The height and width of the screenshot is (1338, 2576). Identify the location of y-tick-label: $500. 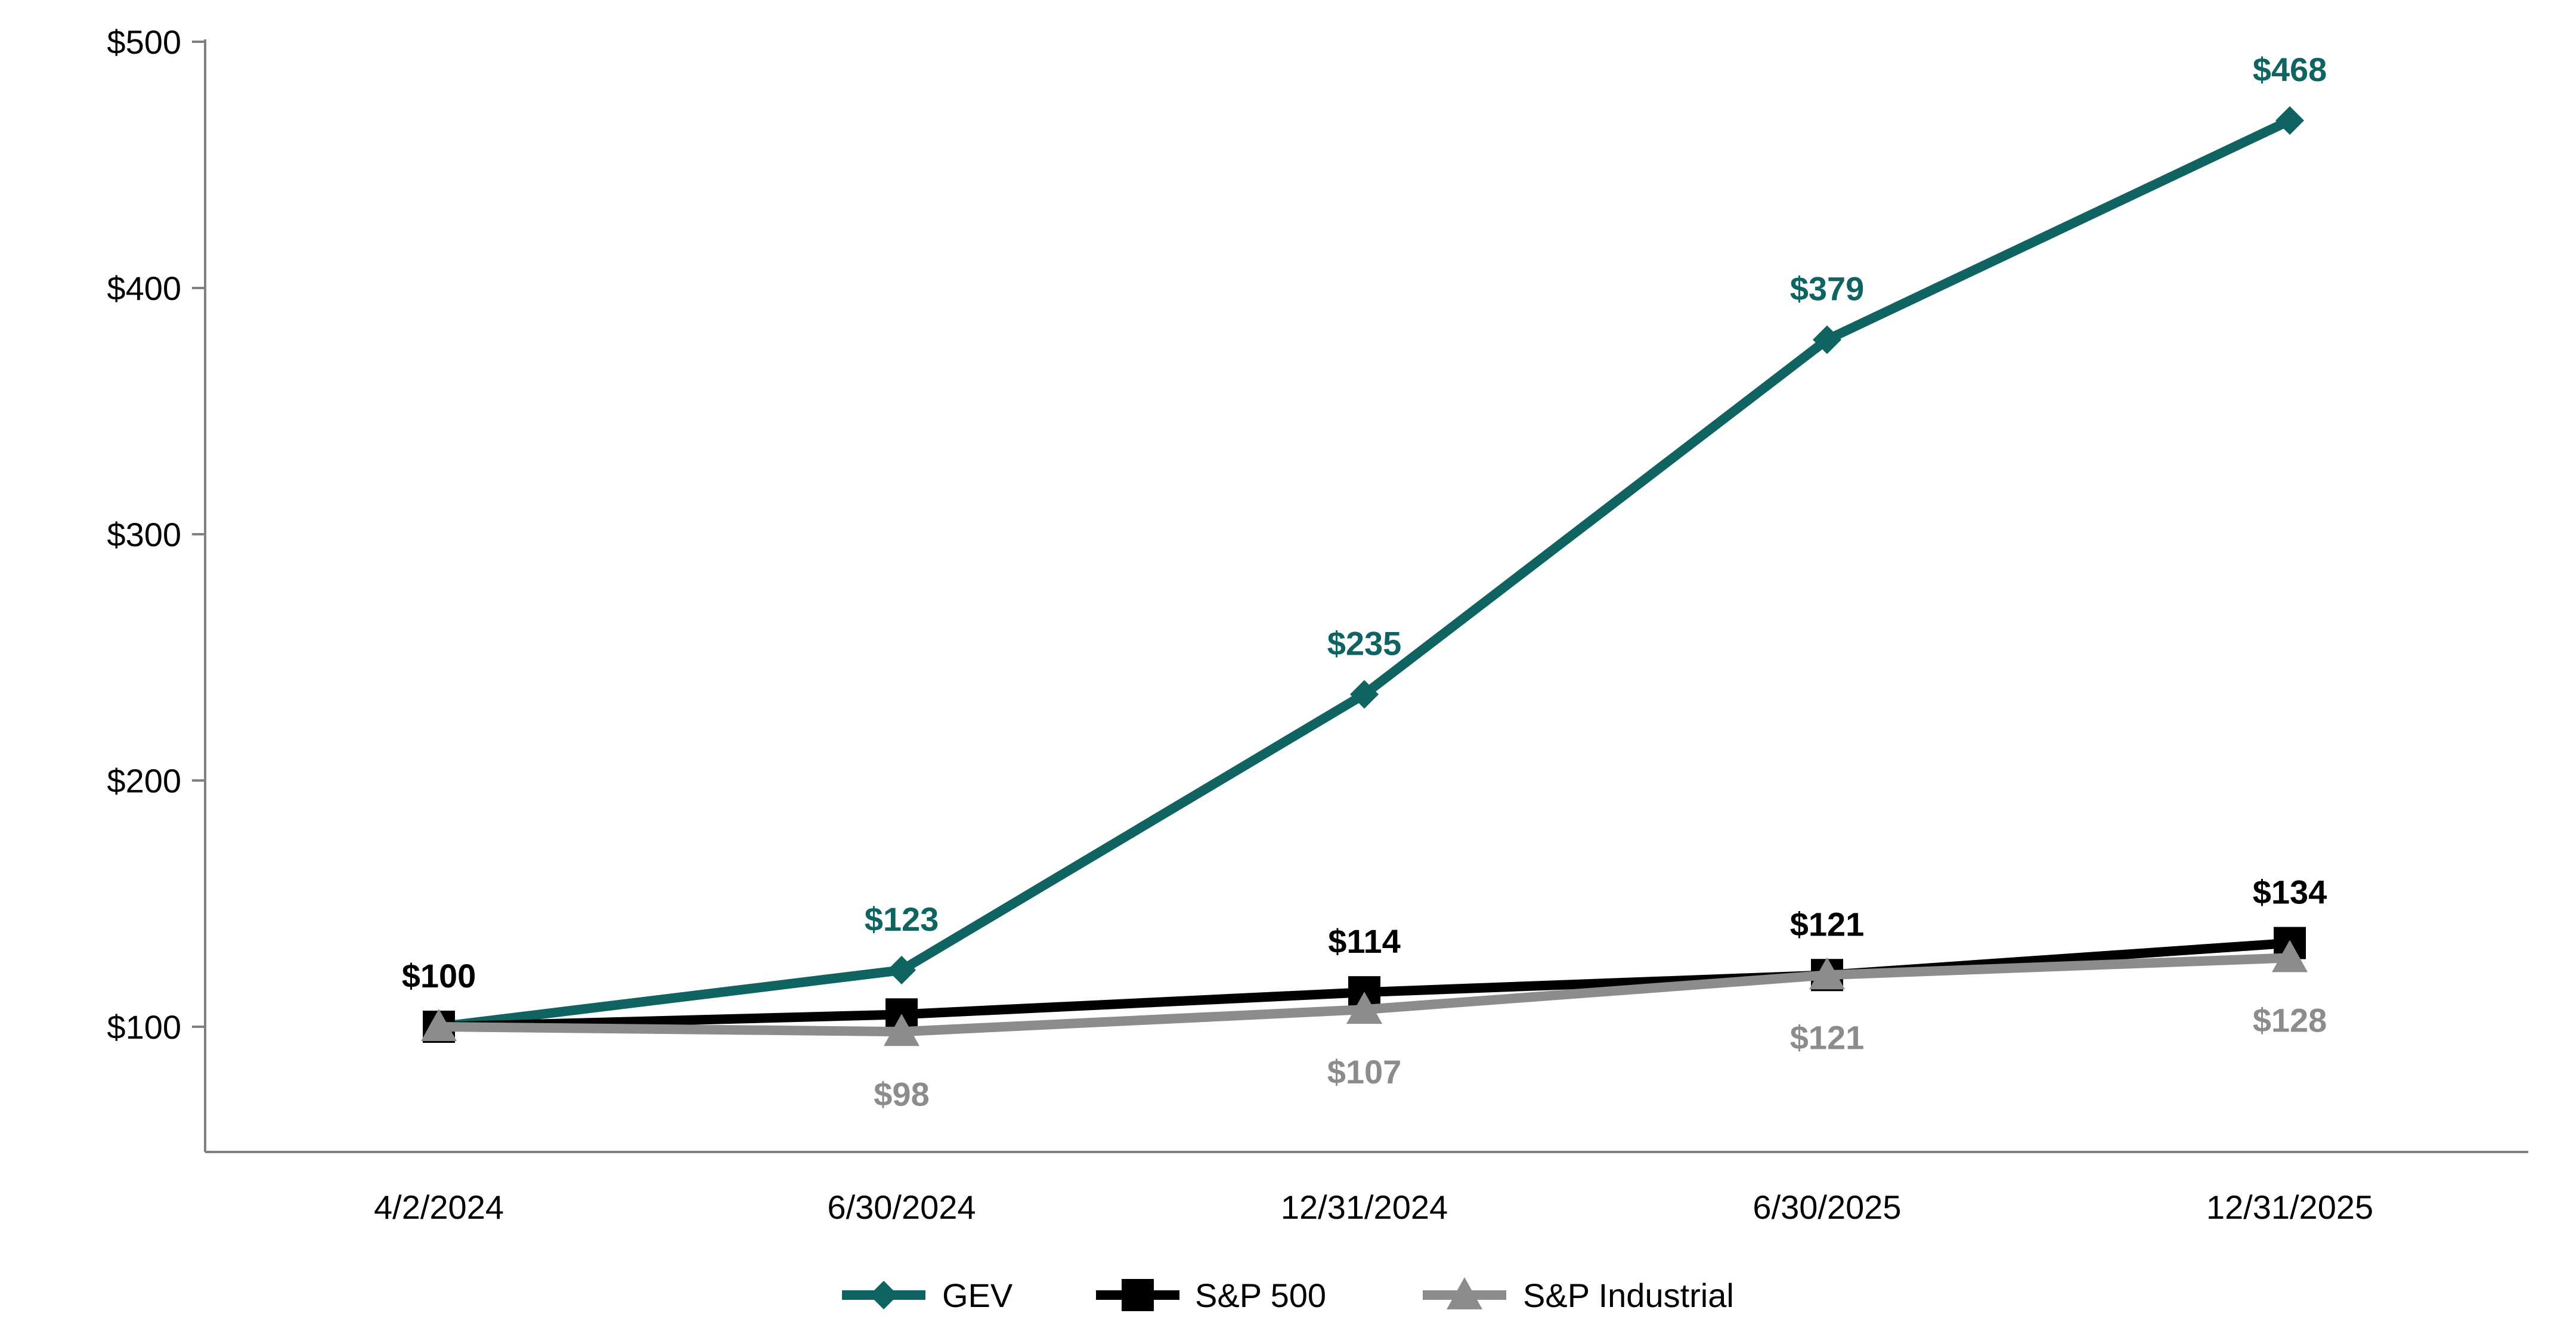
(144, 42).